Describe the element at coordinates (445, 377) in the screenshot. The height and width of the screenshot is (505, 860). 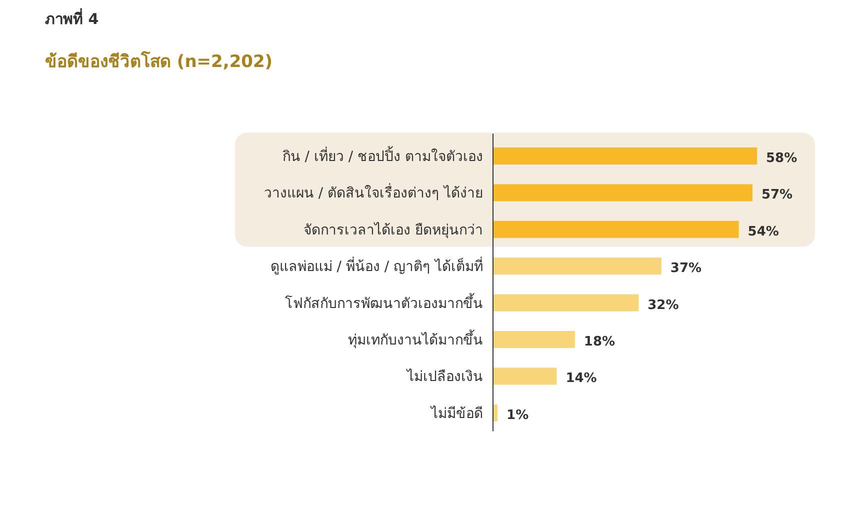
I see `category-label: ไม่เปลืองเงิน` at that location.